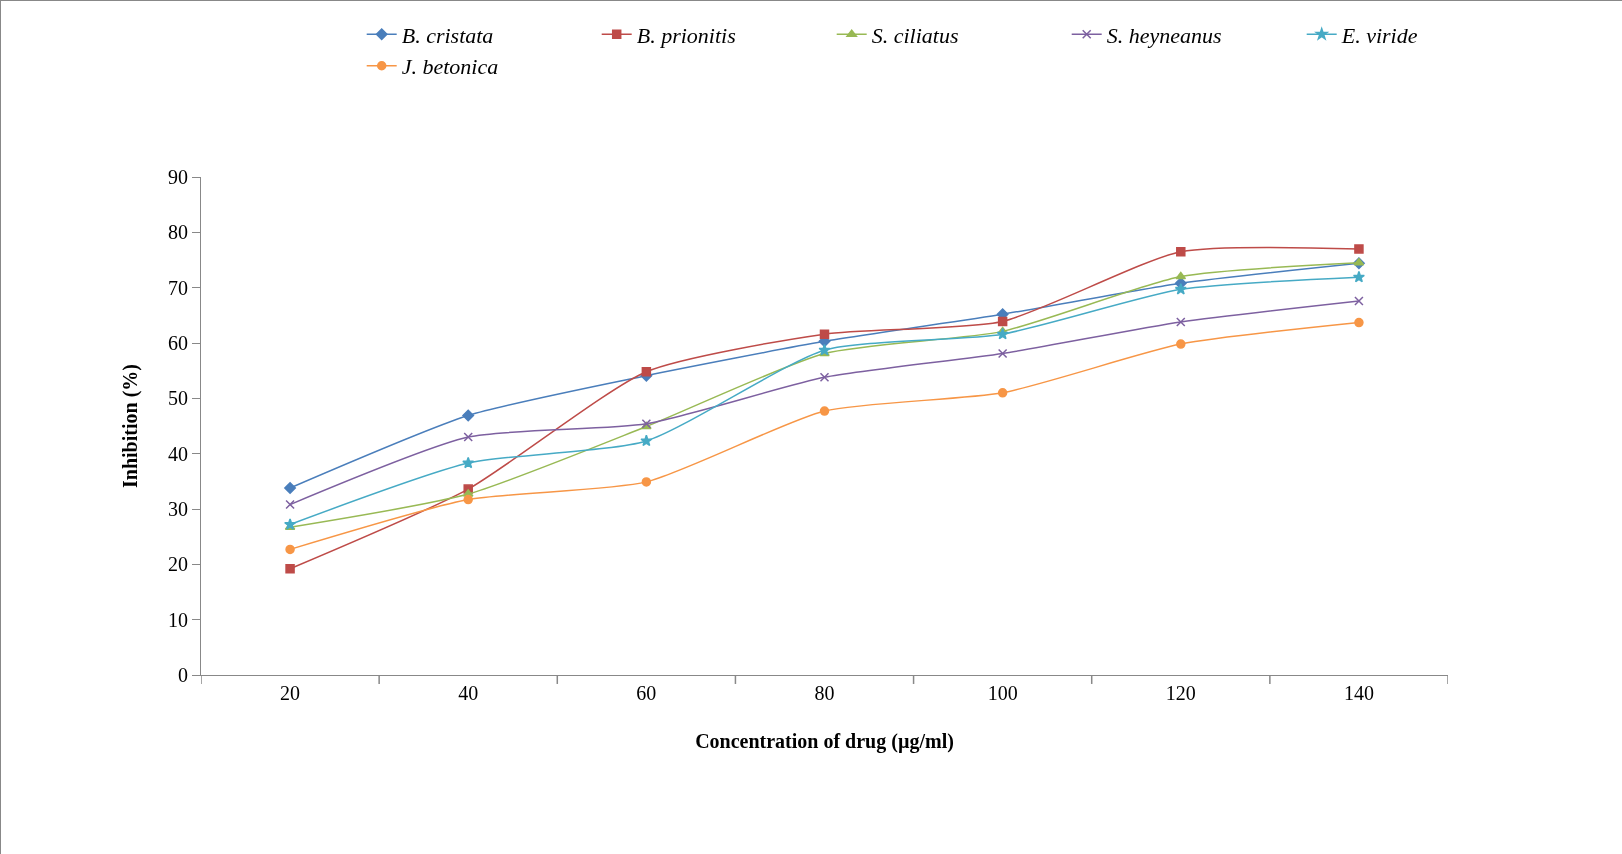 This screenshot has width=1622, height=854. I want to click on legend-label: J. betonica, so click(450, 67).